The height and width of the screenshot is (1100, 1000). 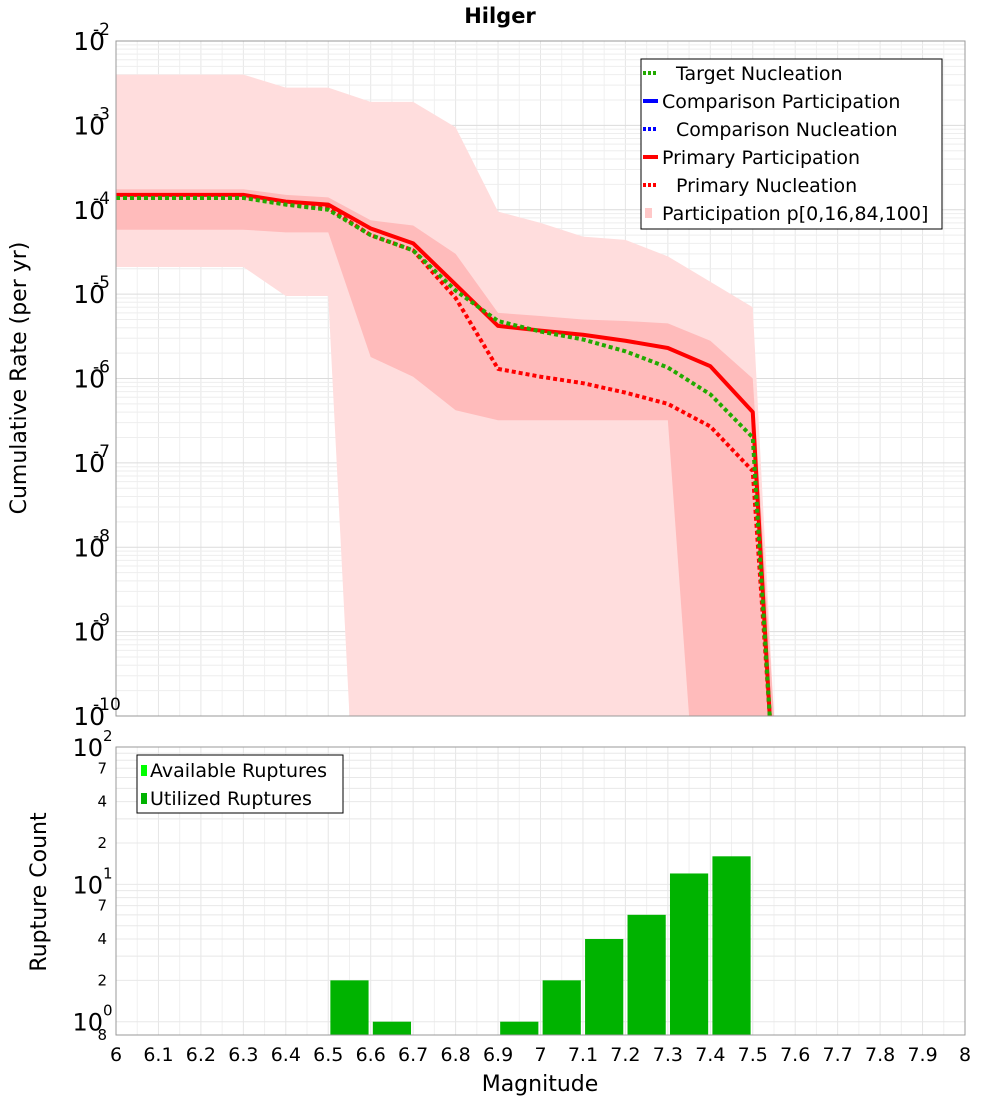 I want to click on chart-title: Hilger, so click(x=500, y=16).